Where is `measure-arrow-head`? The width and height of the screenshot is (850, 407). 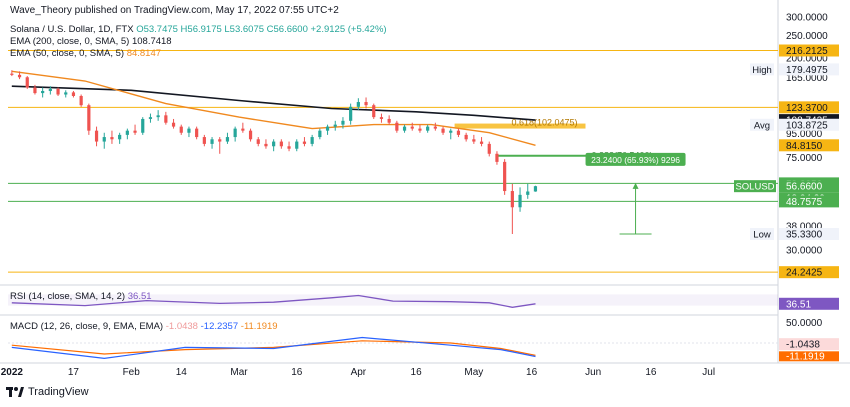 measure-arrow-head is located at coordinates (635, 185).